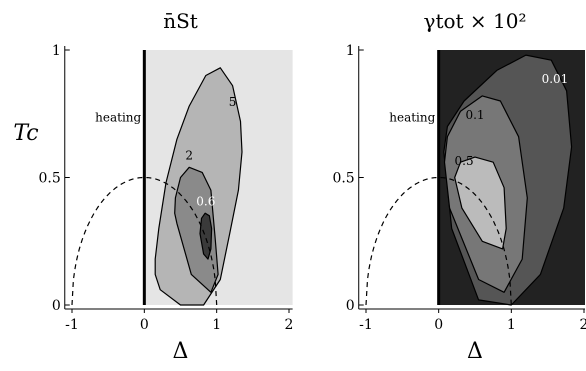  Describe the element at coordinates (474, 21) in the screenshot. I see `panel-title: γtot × 10²` at that location.